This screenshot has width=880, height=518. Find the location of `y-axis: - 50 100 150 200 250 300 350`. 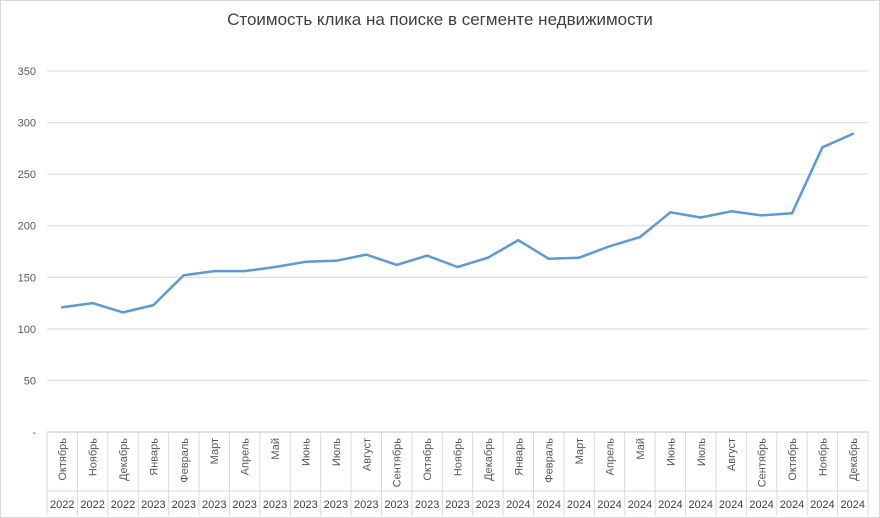

y-axis: - 50 100 150 200 250 300 350 is located at coordinates (27, 252).